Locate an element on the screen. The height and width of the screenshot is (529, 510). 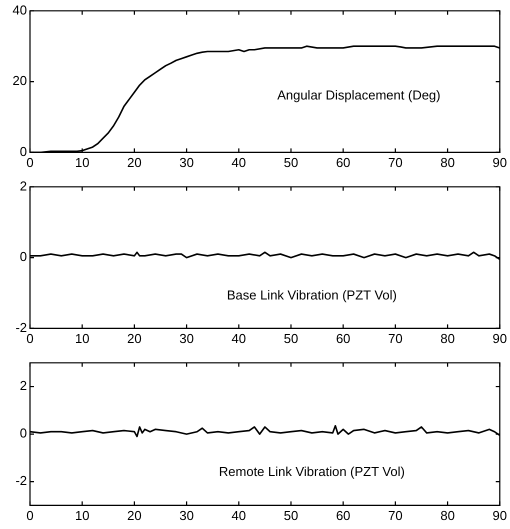
y-tick-label: 40 is located at coordinates (19, 10).